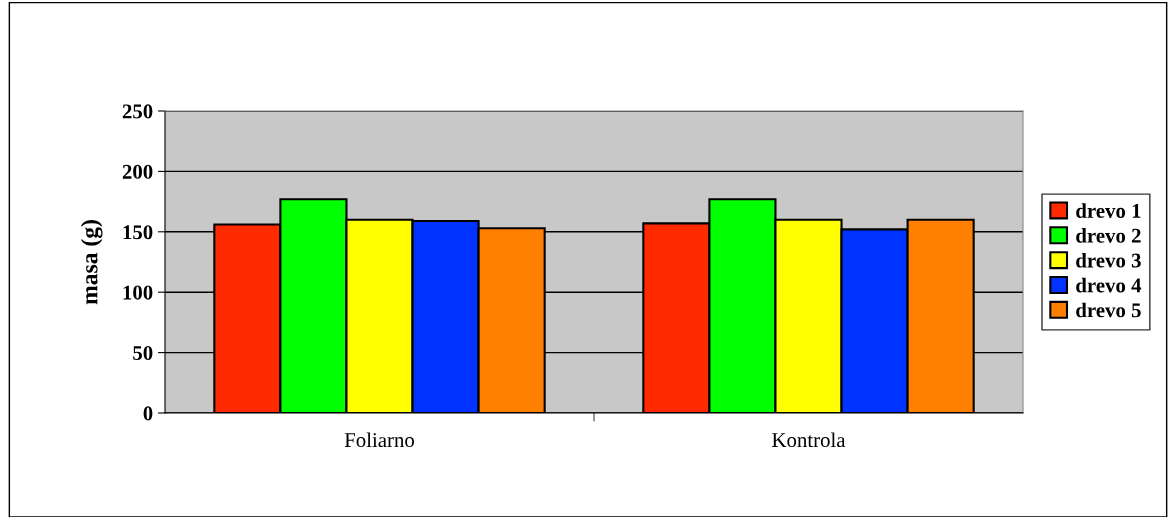 The height and width of the screenshot is (517, 1169). I want to click on x-tick-label: Foliarno, so click(379, 440).